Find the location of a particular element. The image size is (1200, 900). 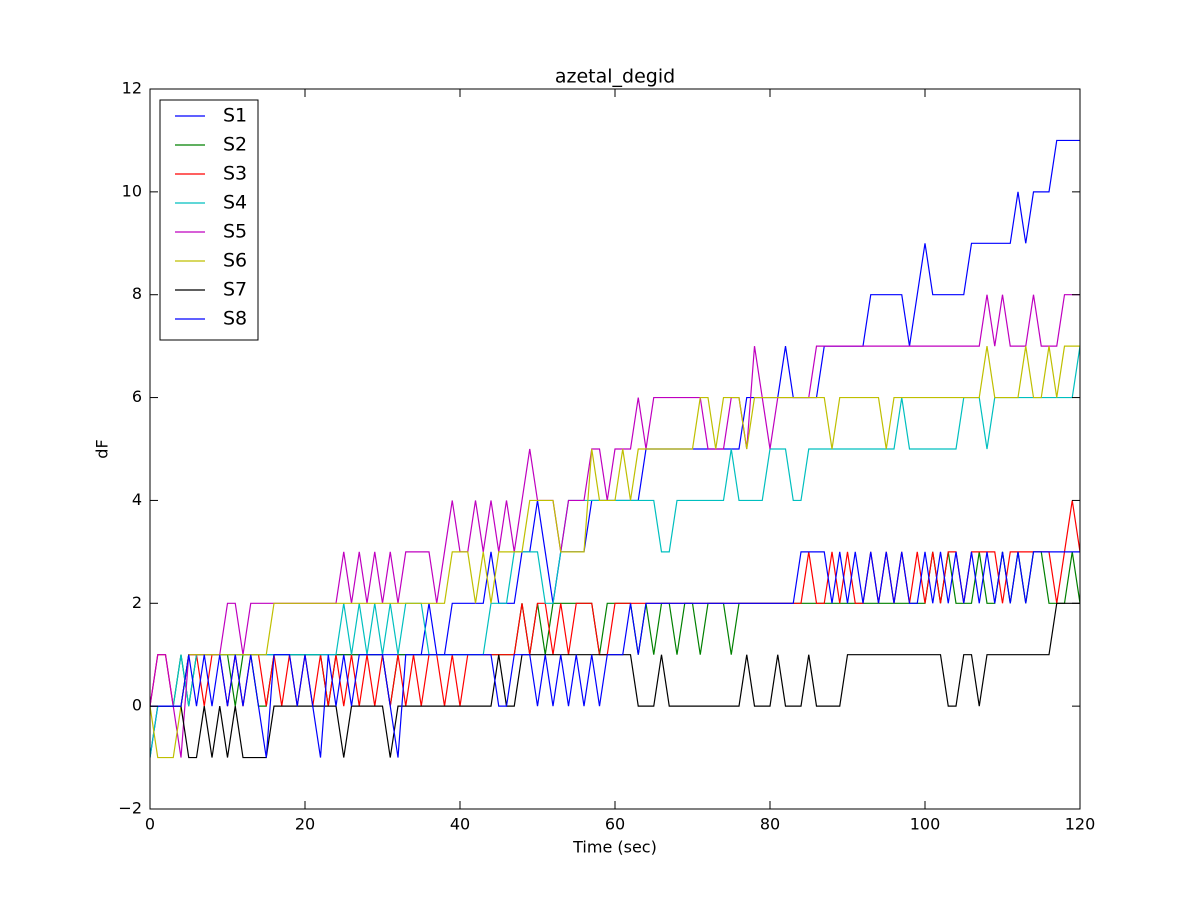

x-axis-label: Time (sec) is located at coordinates (614, 847).